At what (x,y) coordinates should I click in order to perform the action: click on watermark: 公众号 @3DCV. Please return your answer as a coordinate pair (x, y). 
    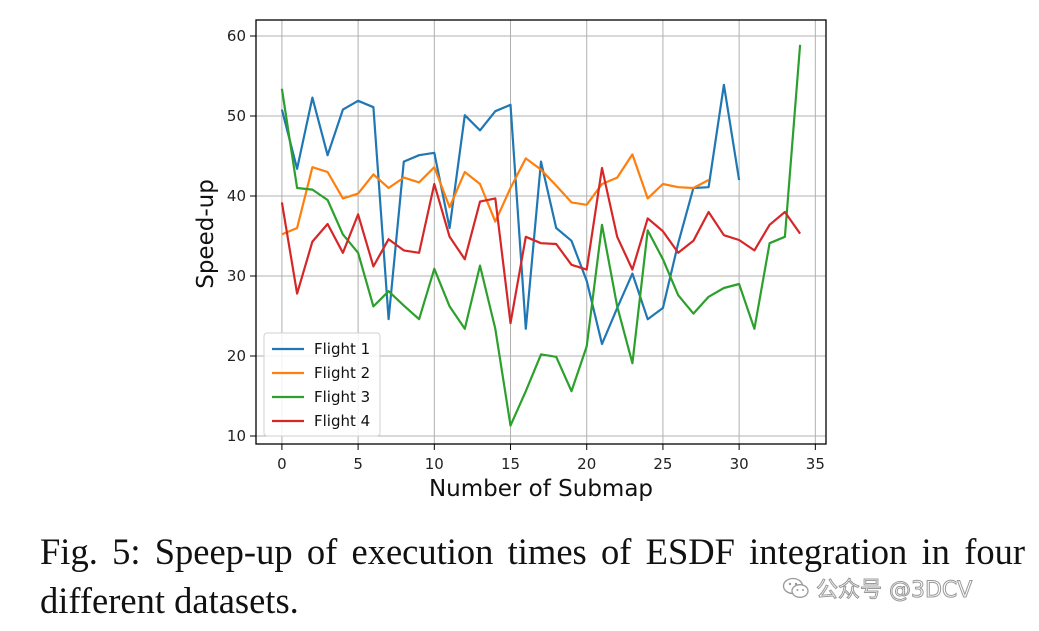
    Looking at the image, I should click on (877, 588).